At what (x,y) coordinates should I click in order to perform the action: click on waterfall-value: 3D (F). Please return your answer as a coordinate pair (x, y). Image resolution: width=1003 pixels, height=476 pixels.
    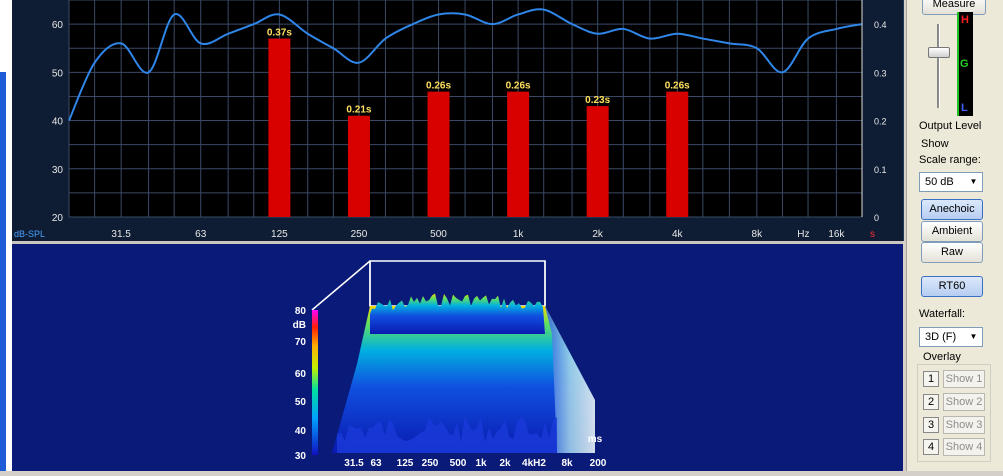
    Looking at the image, I should click on (941, 337).